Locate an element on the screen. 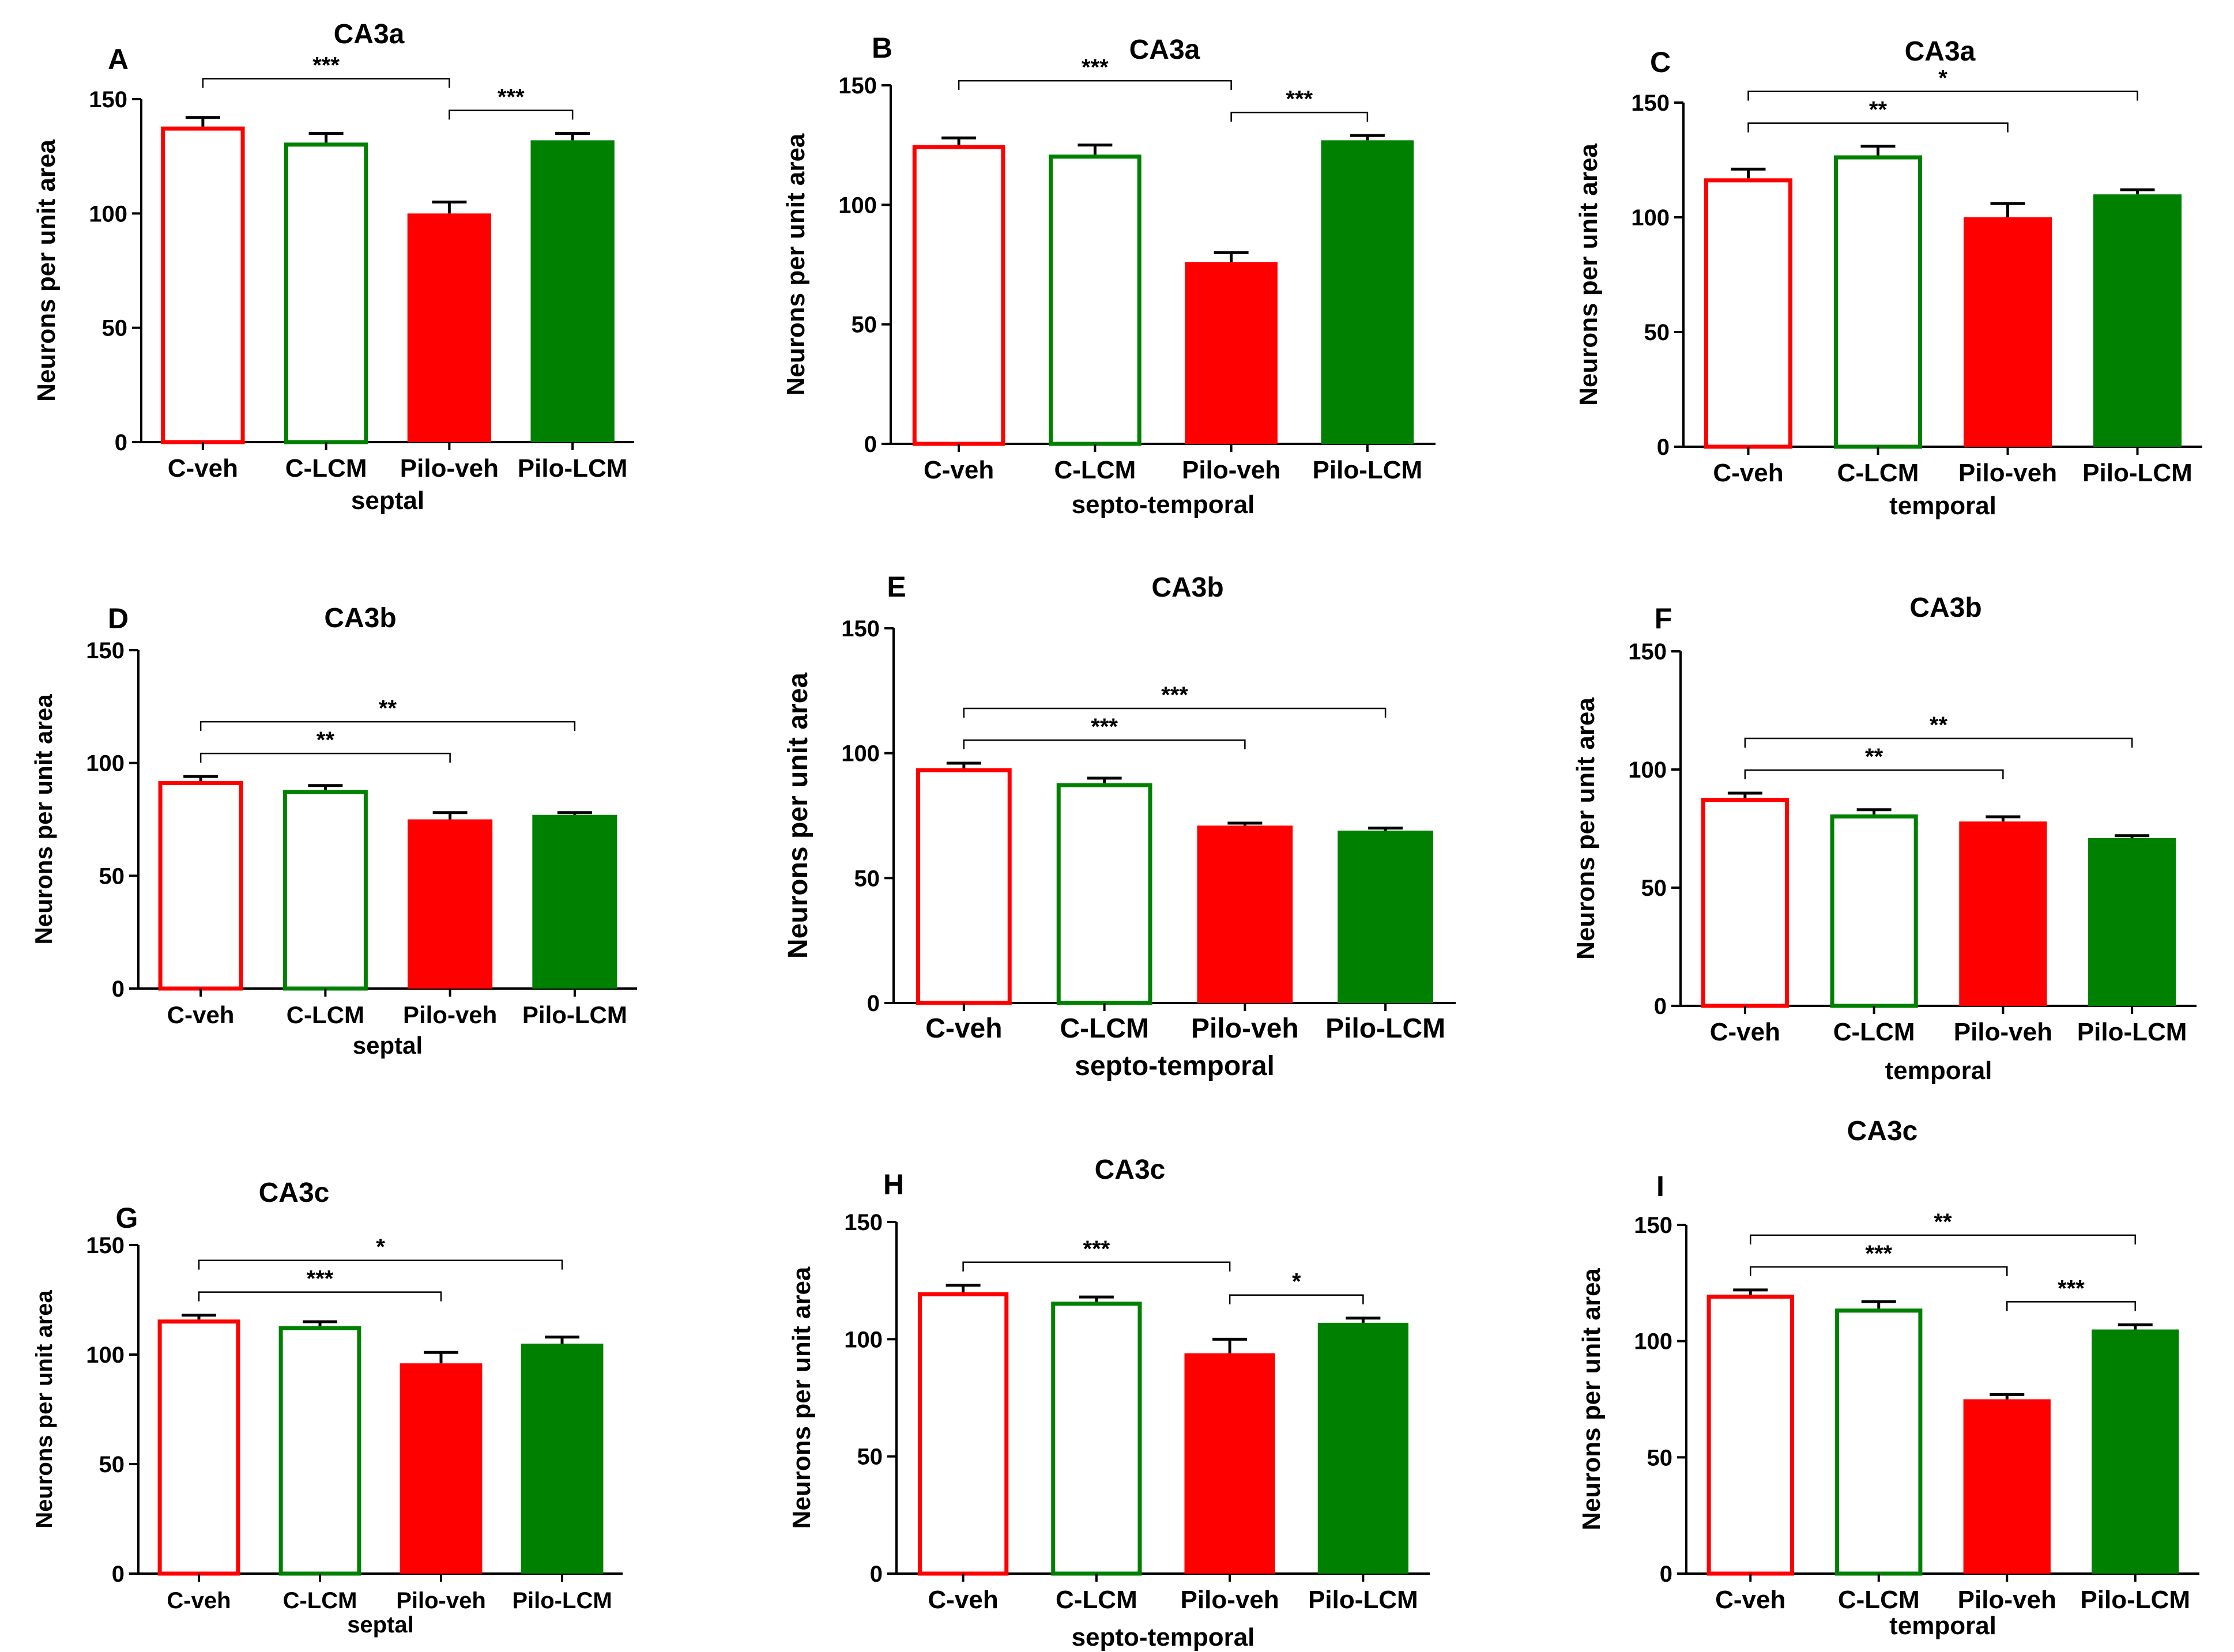 The image size is (2234, 1652). panel-letter: B is located at coordinates (882, 48).